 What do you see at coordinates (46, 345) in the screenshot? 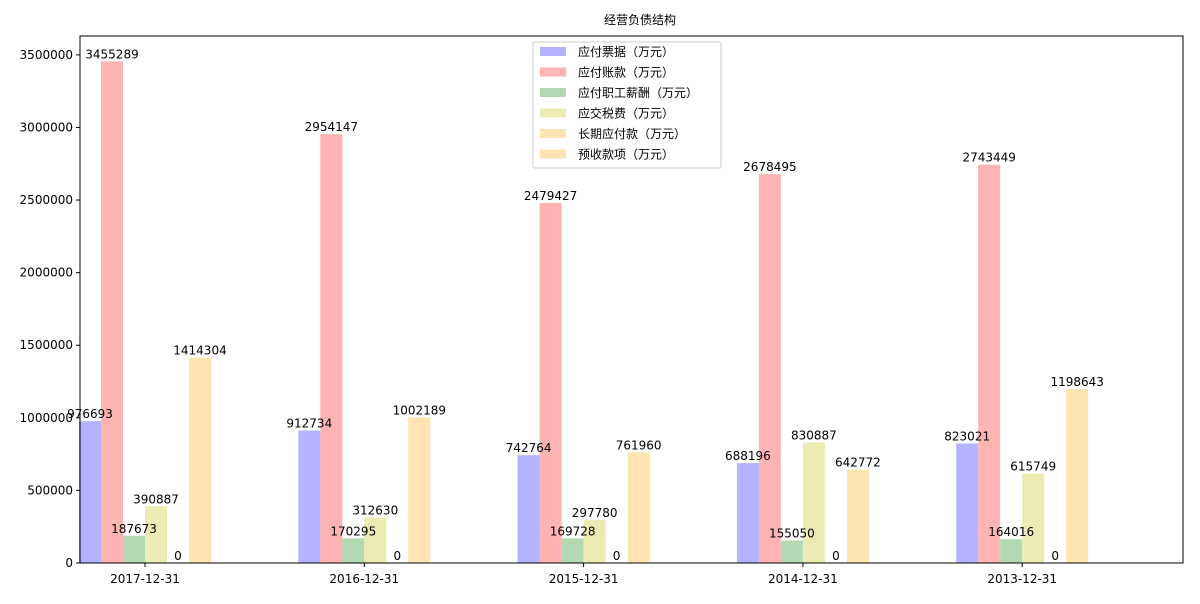
I see `y-tick-label: 1500000` at bounding box center [46, 345].